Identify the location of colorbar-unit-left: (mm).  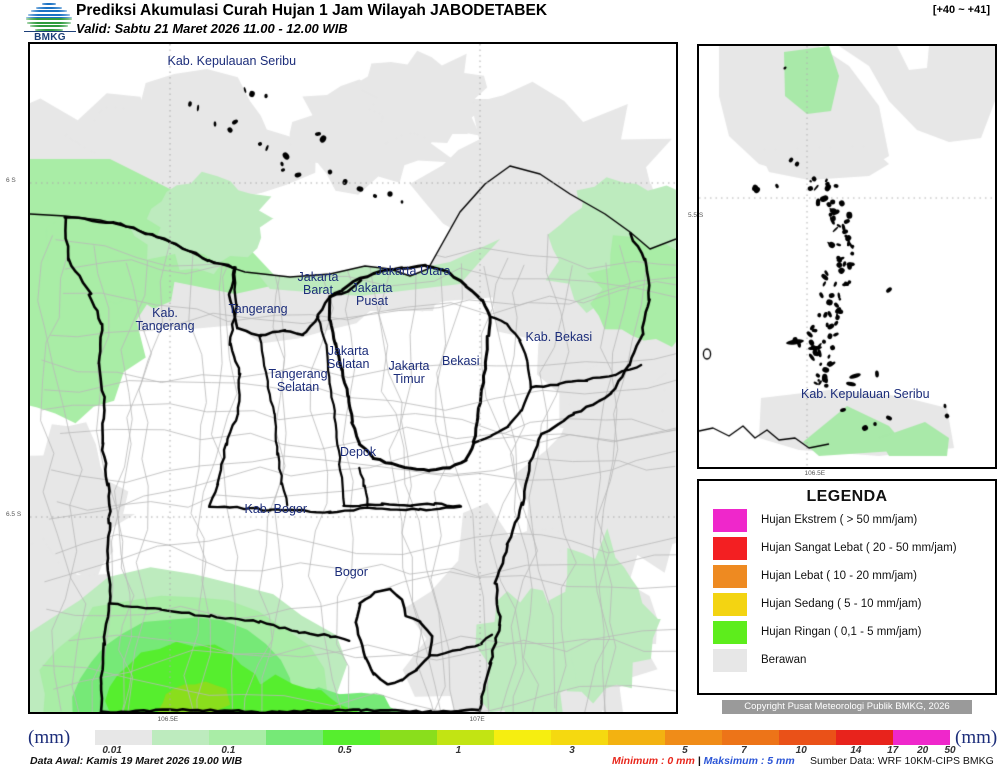
(49, 737).